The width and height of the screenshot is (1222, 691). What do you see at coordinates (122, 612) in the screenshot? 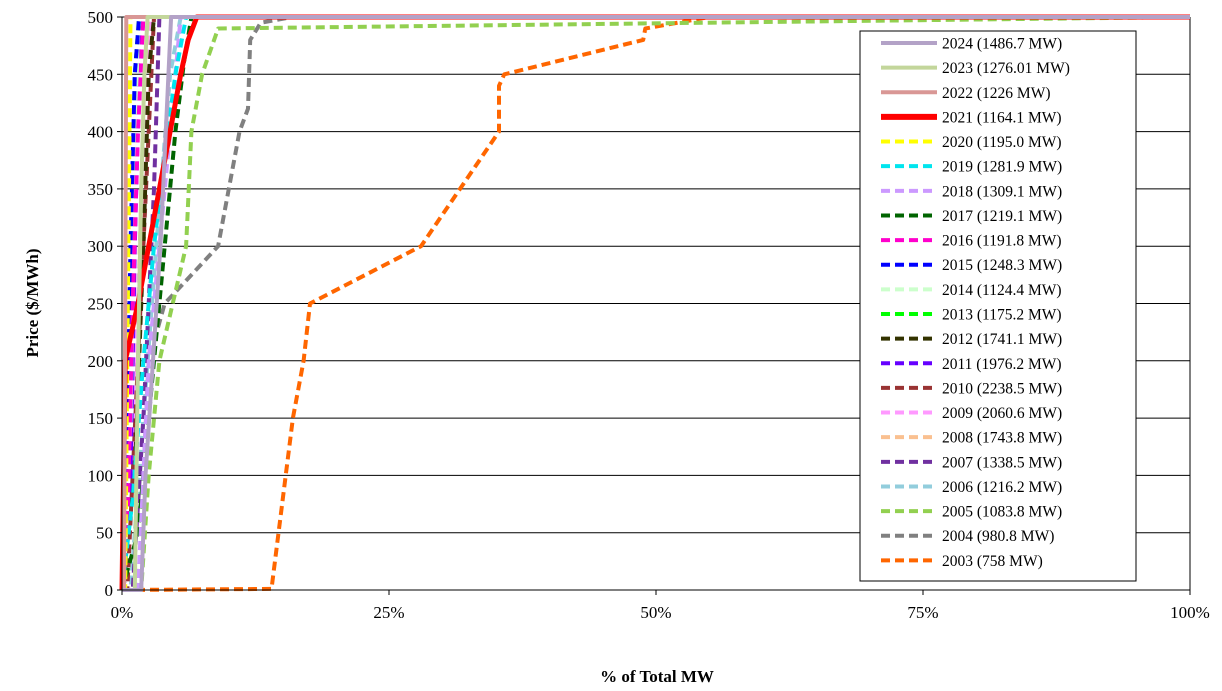
I see `x-tick-label: 0%` at bounding box center [122, 612].